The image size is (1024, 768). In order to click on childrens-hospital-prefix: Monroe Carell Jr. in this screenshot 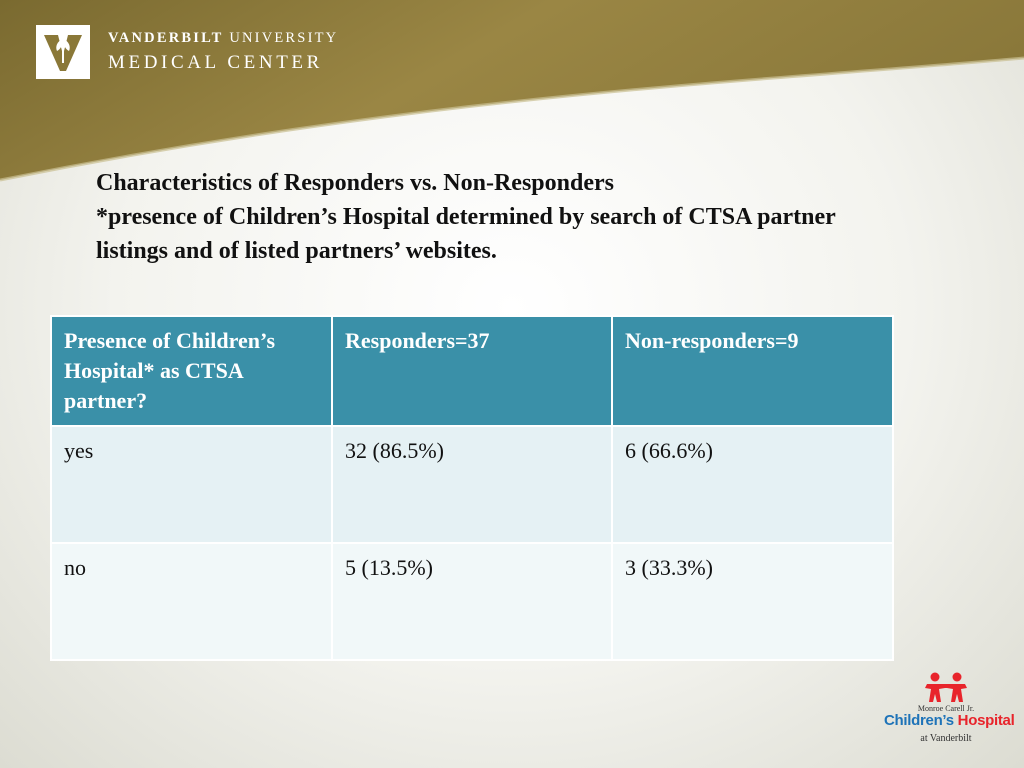, I will do `click(946, 708)`.